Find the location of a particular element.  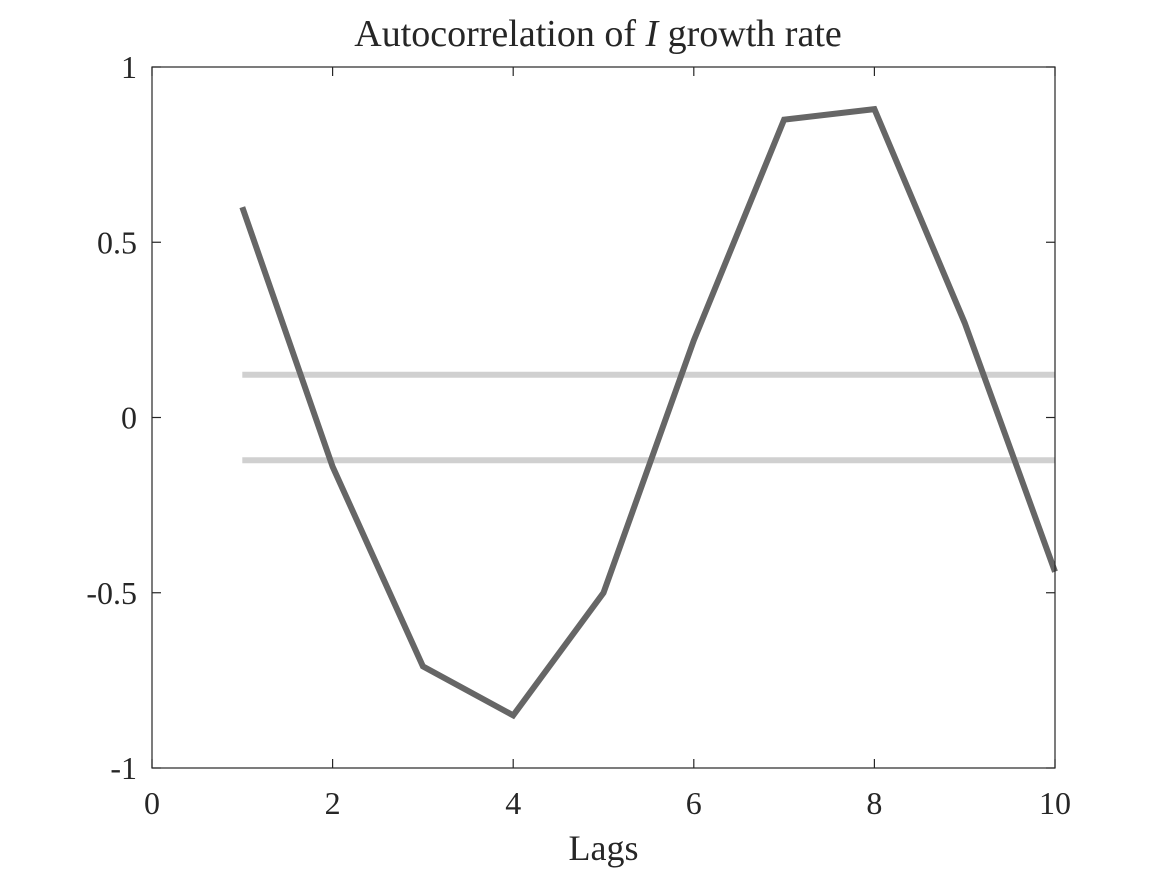

y-tick-label: 0.5 is located at coordinates (117, 242).